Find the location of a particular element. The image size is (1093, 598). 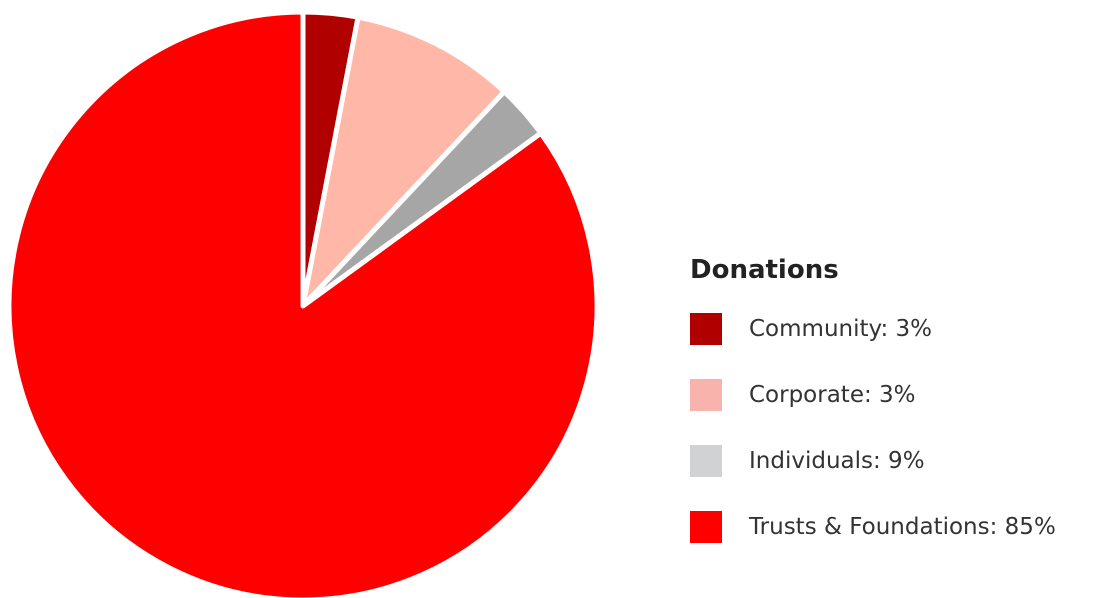

legend-swatch-corporate is located at coordinates (706, 395).